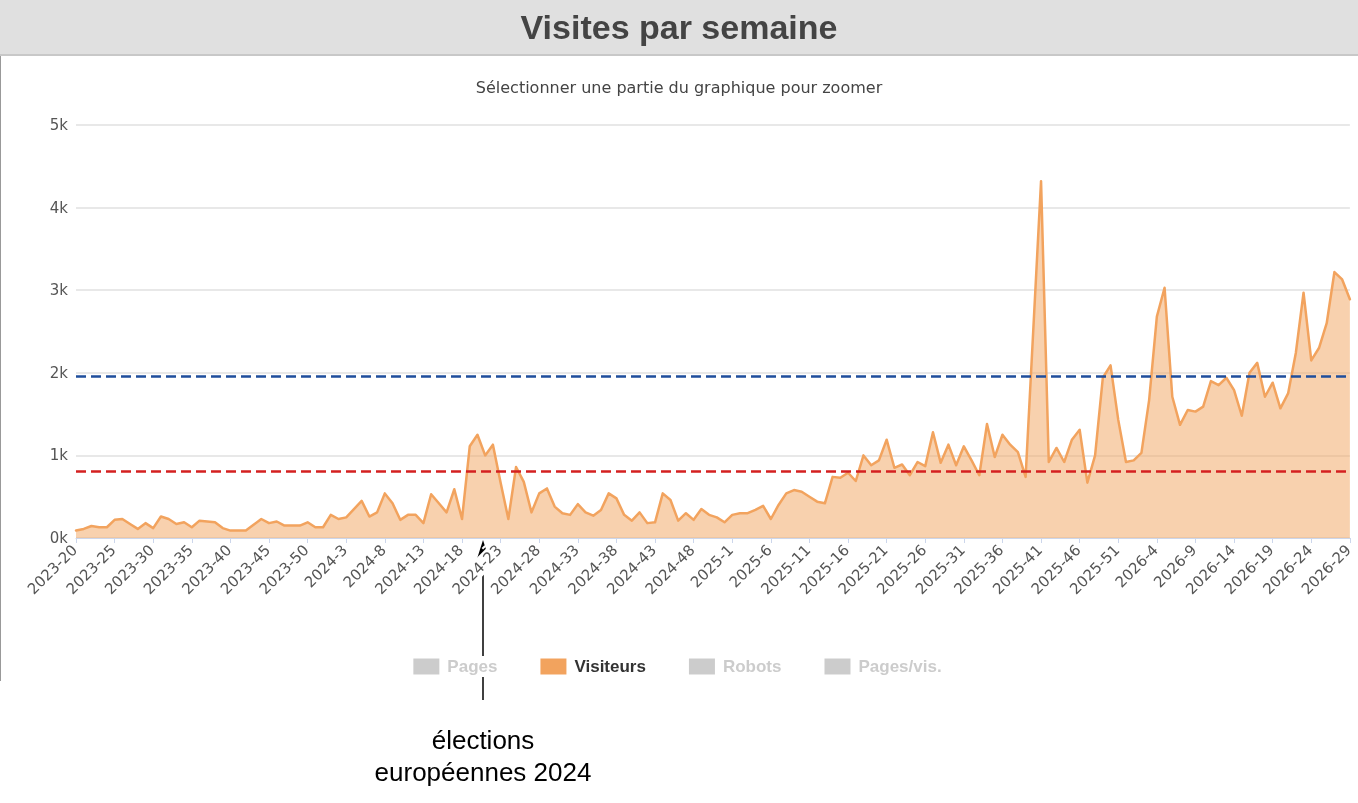 The width and height of the screenshot is (1358, 803). I want to click on y-tick-label: 2k, so click(59, 372).